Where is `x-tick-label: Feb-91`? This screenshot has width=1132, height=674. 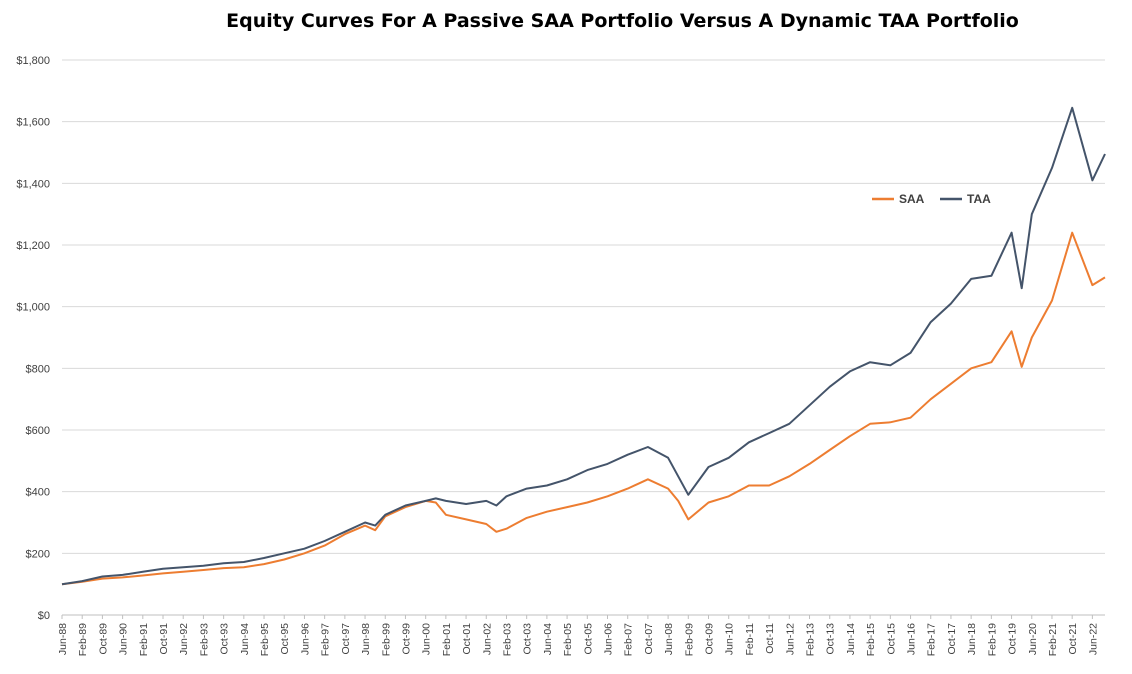 x-tick-label: Feb-91 is located at coordinates (144, 639).